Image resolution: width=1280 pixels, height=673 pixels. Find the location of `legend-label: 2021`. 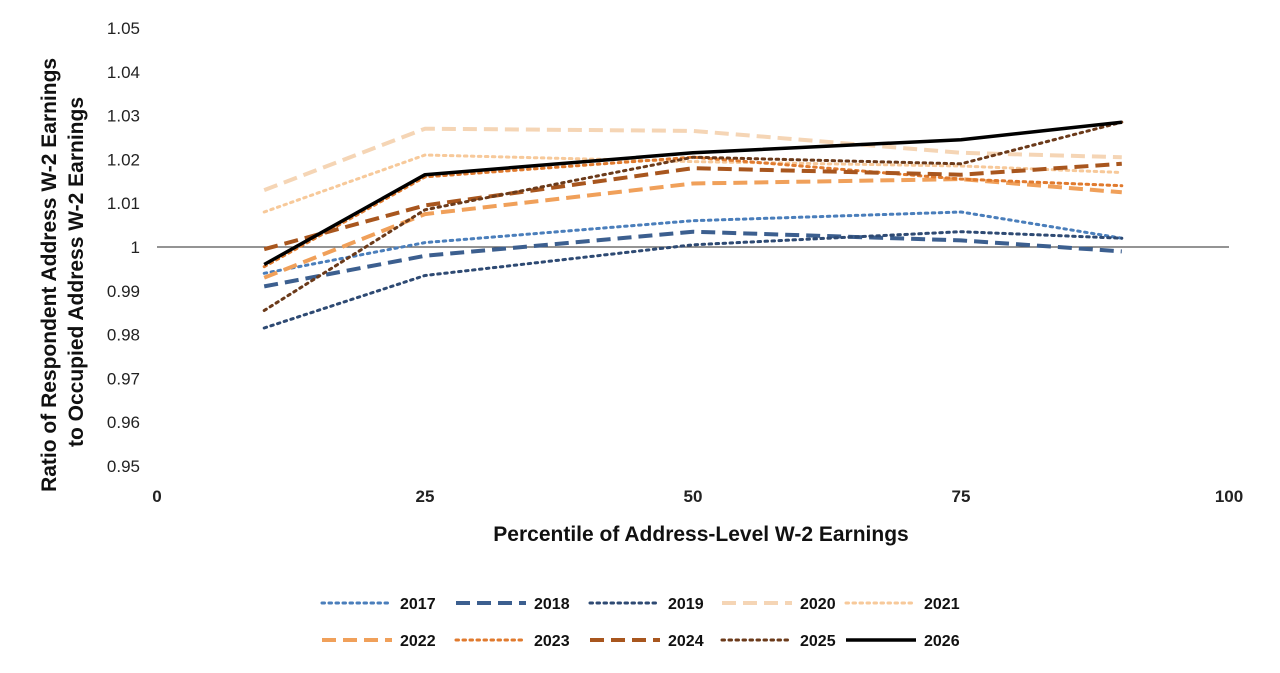

legend-label: 2021 is located at coordinates (942, 604).